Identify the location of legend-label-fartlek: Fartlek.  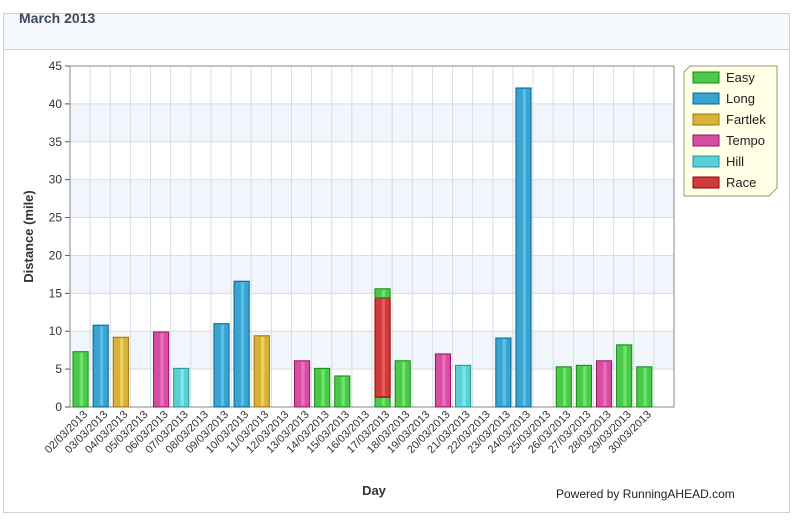
(746, 119).